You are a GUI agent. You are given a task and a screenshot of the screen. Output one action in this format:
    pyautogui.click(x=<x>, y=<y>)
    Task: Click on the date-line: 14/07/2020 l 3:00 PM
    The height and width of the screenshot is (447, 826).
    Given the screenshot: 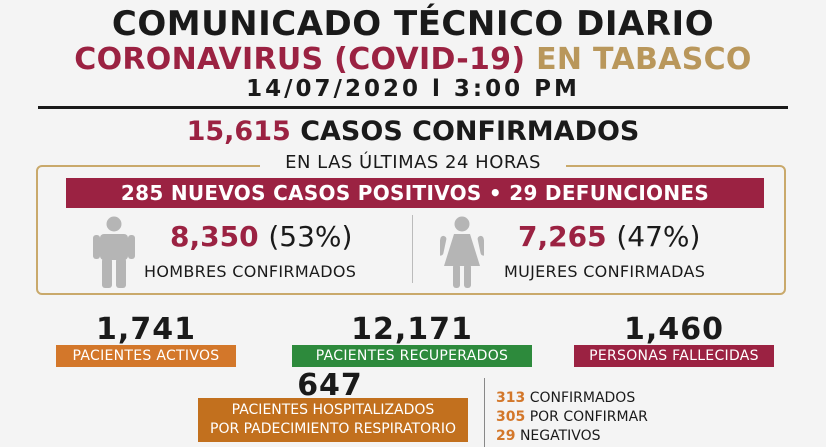 What is the action you would take?
    pyautogui.click(x=413, y=89)
    